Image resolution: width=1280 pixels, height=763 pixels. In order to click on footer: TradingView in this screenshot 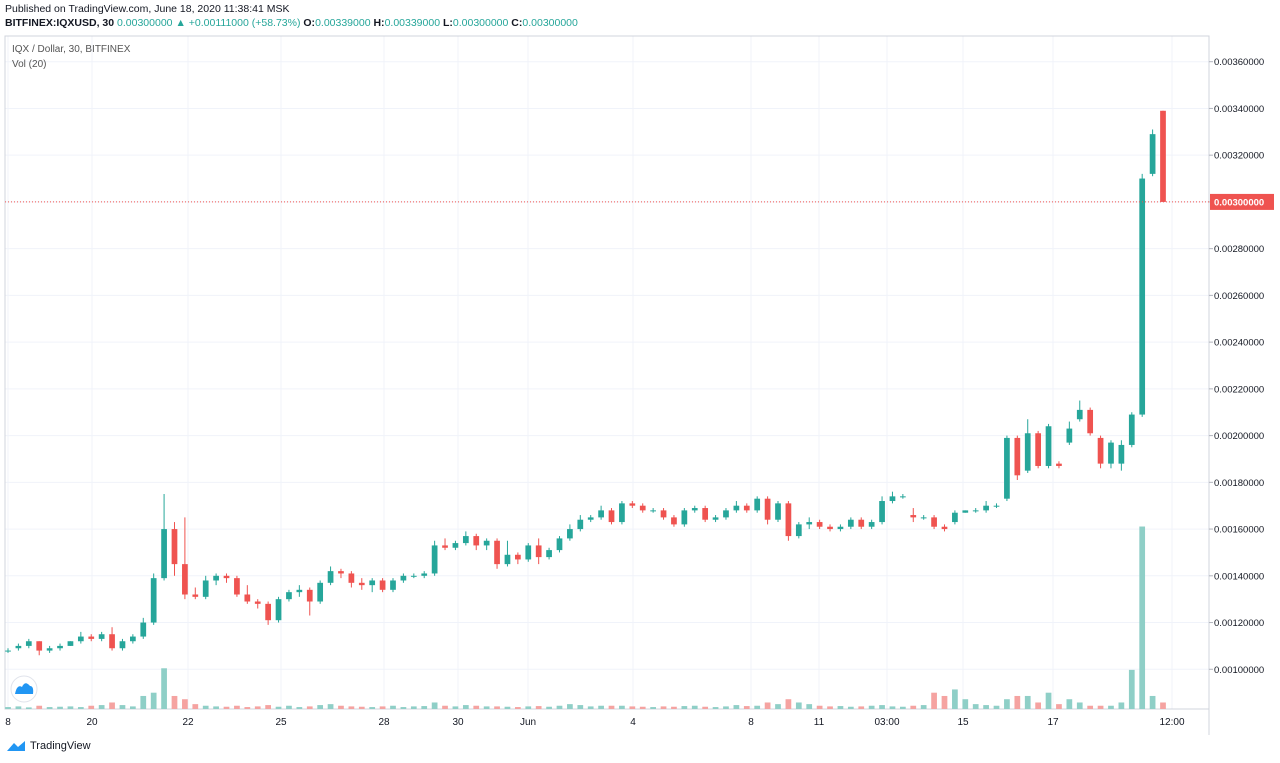, I will do `click(48, 746)`.